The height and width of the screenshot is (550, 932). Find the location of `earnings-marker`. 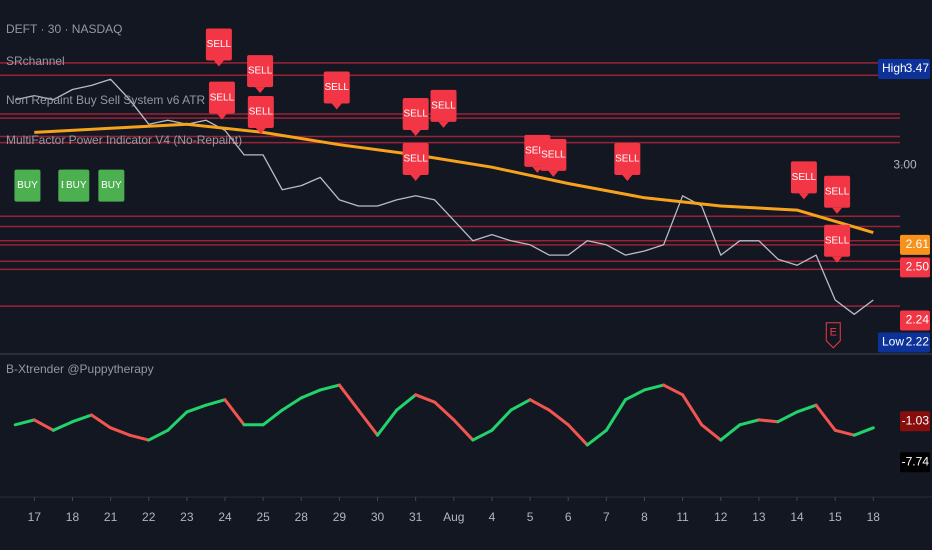

earnings-marker is located at coordinates (833, 335).